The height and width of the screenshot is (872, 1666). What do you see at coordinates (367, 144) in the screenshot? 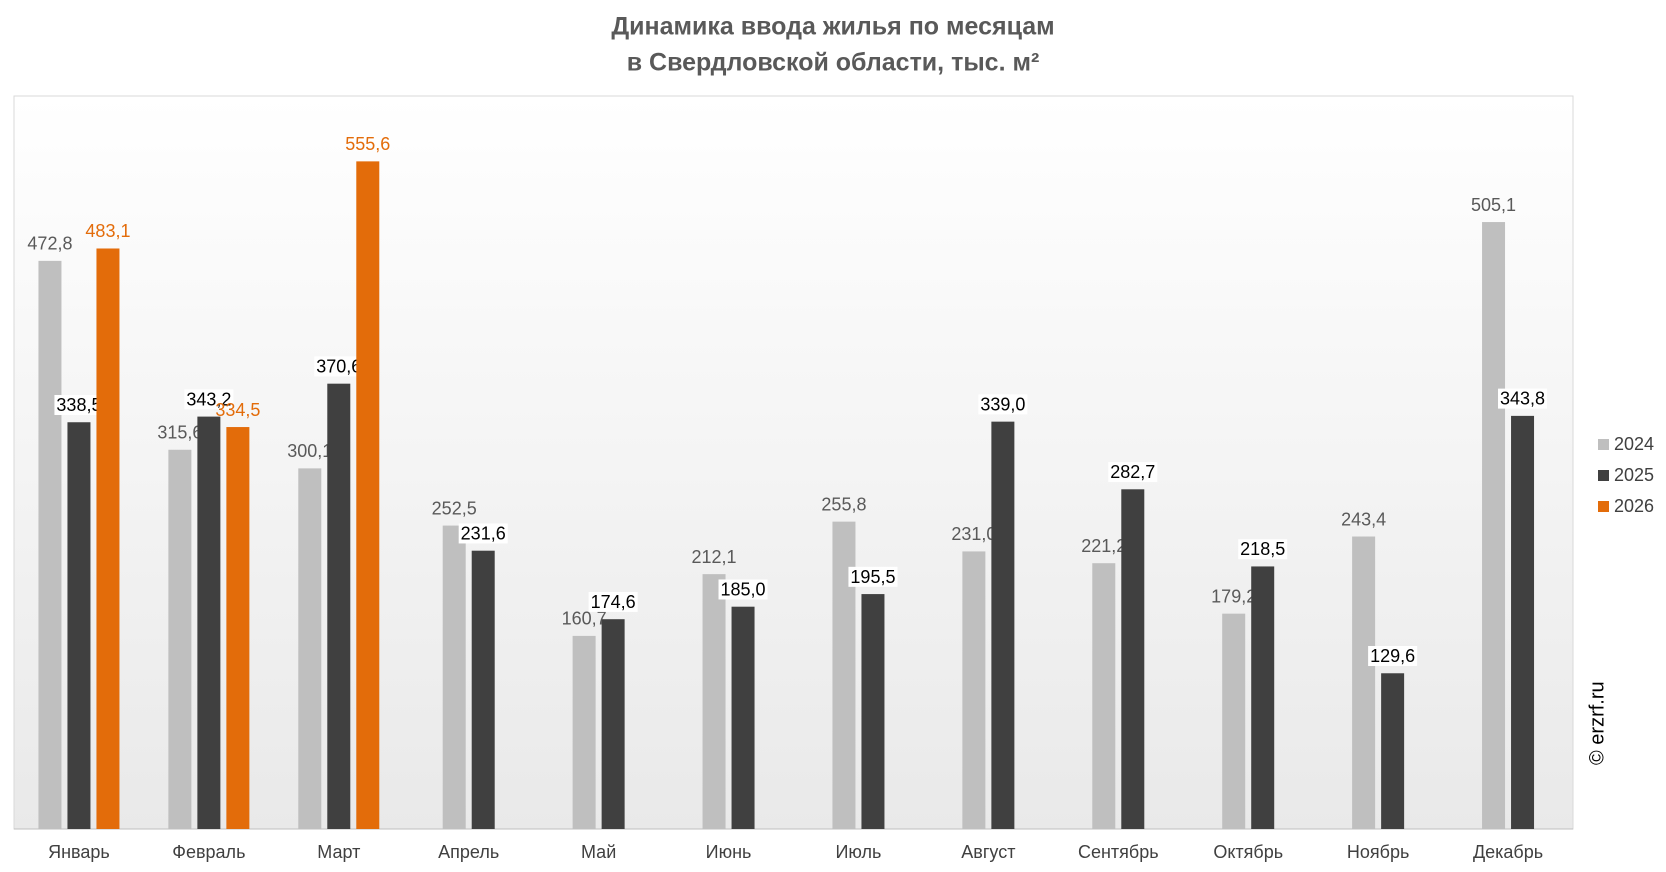
I see `value-label: 555,6` at bounding box center [367, 144].